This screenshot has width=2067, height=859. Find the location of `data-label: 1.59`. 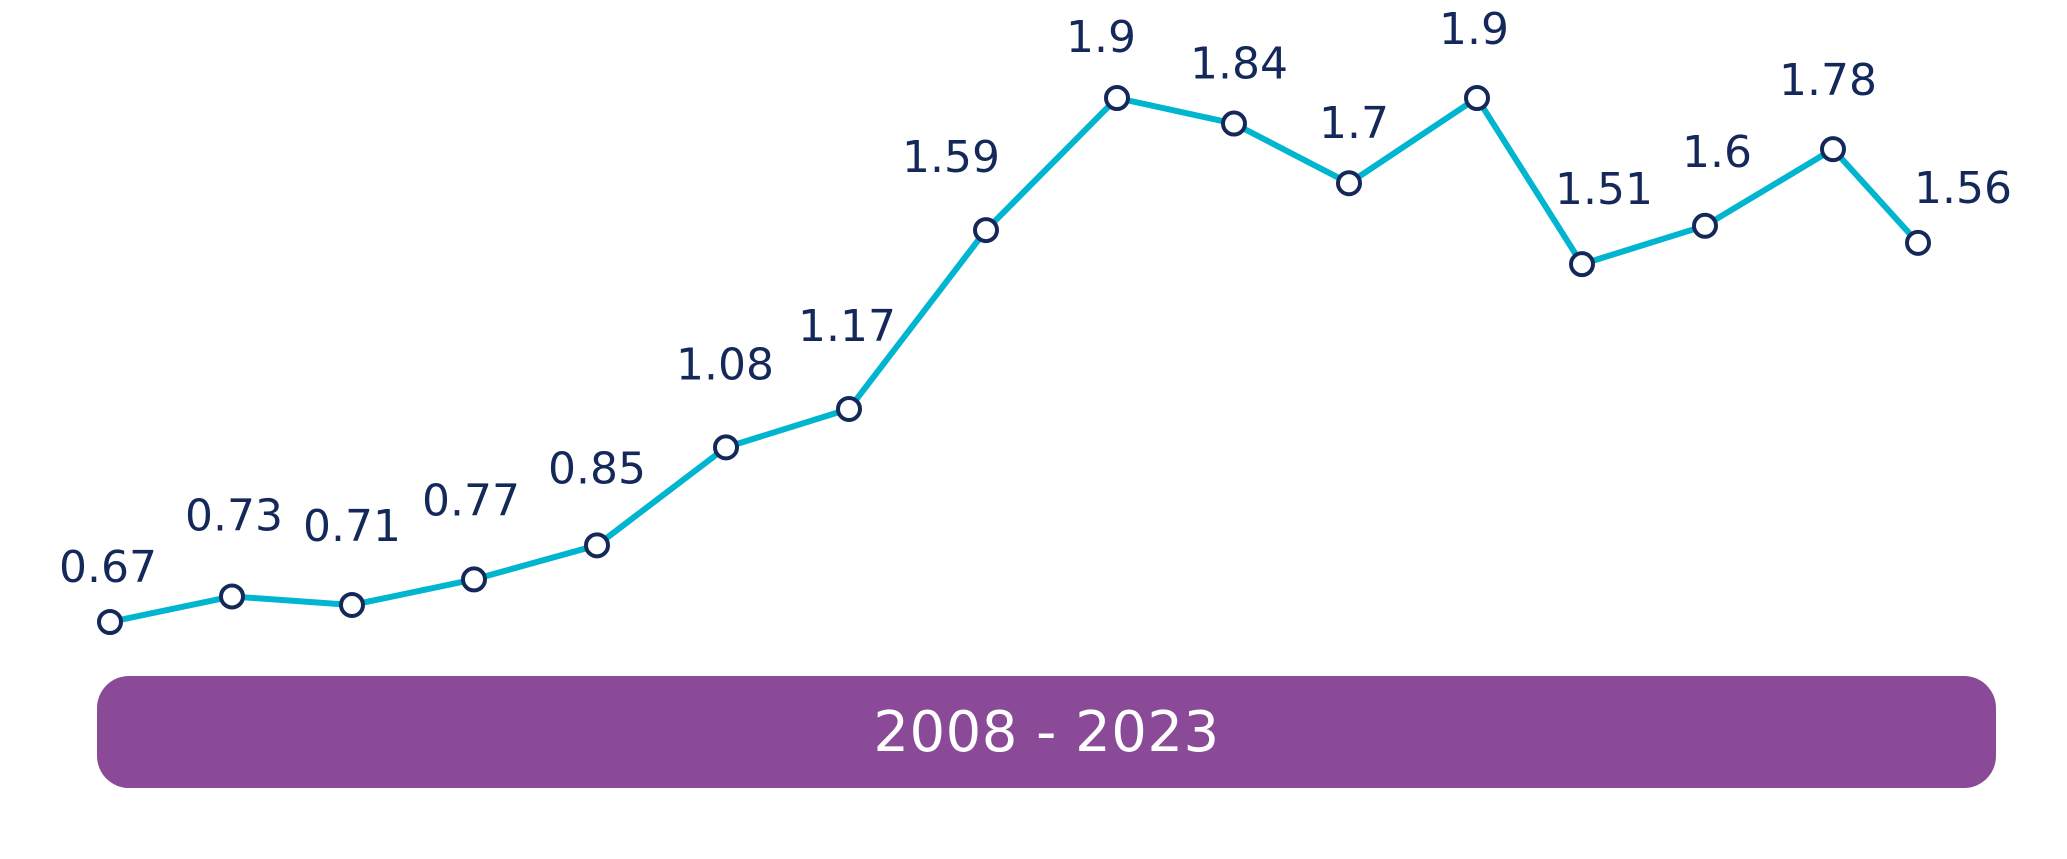

data-label: 1.59 is located at coordinates (951, 157).